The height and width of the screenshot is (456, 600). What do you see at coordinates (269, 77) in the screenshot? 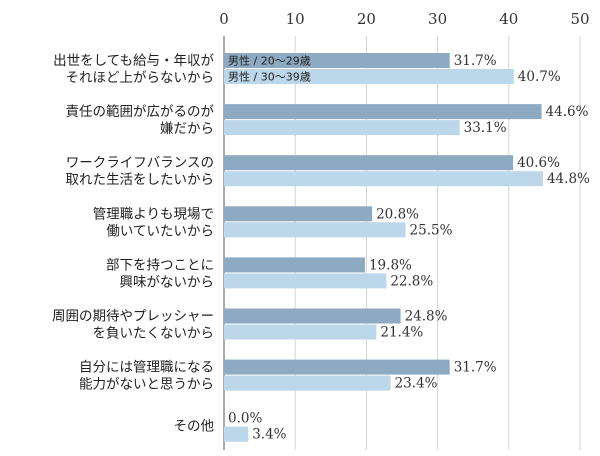
I see `legend-label: 男性 / 30〜39歳` at bounding box center [269, 77].